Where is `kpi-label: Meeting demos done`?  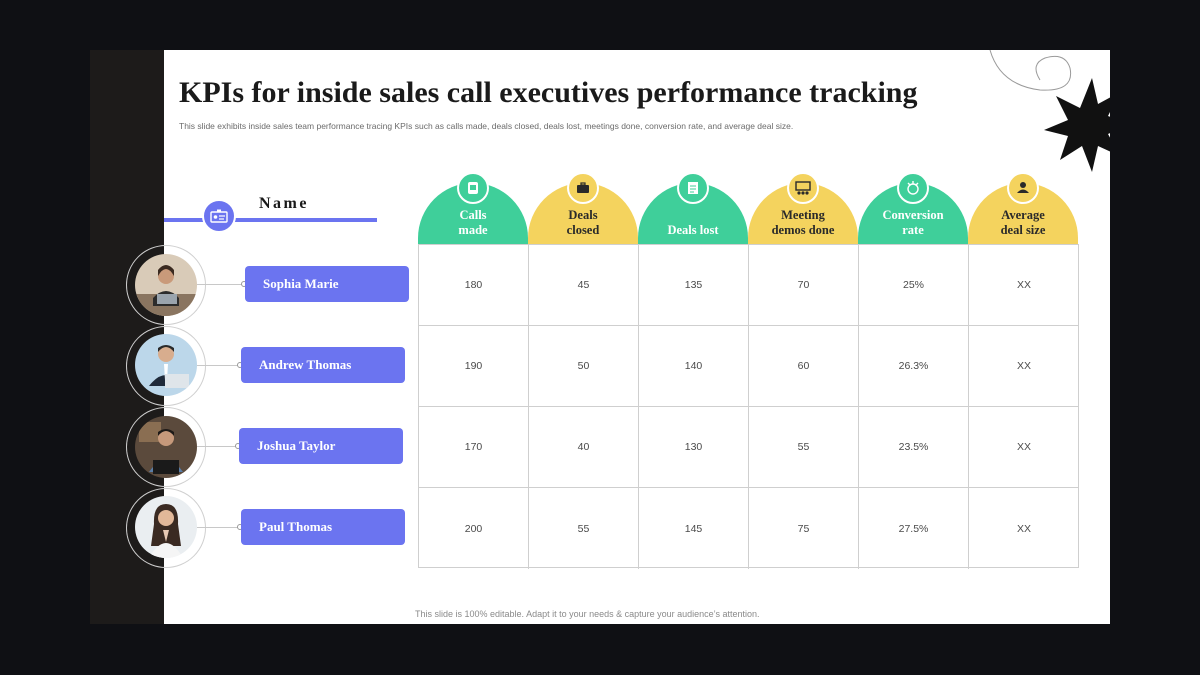 kpi-label: Meeting demos done is located at coordinates (803, 222).